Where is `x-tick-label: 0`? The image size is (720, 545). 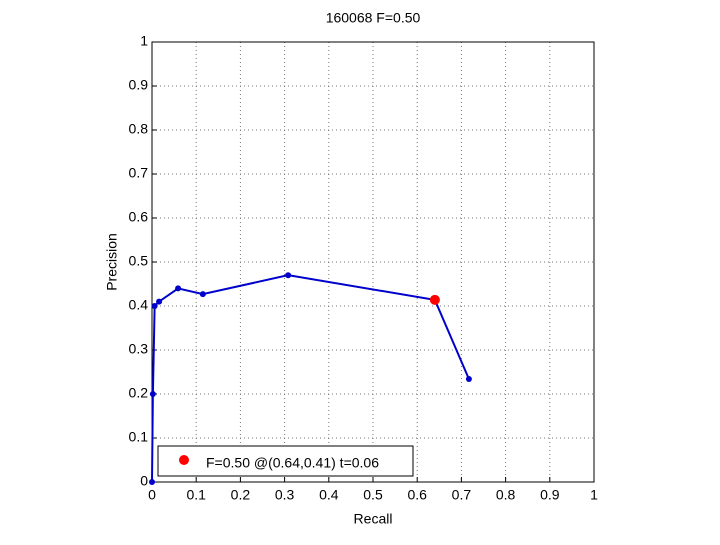
x-tick-label: 0 is located at coordinates (152, 495).